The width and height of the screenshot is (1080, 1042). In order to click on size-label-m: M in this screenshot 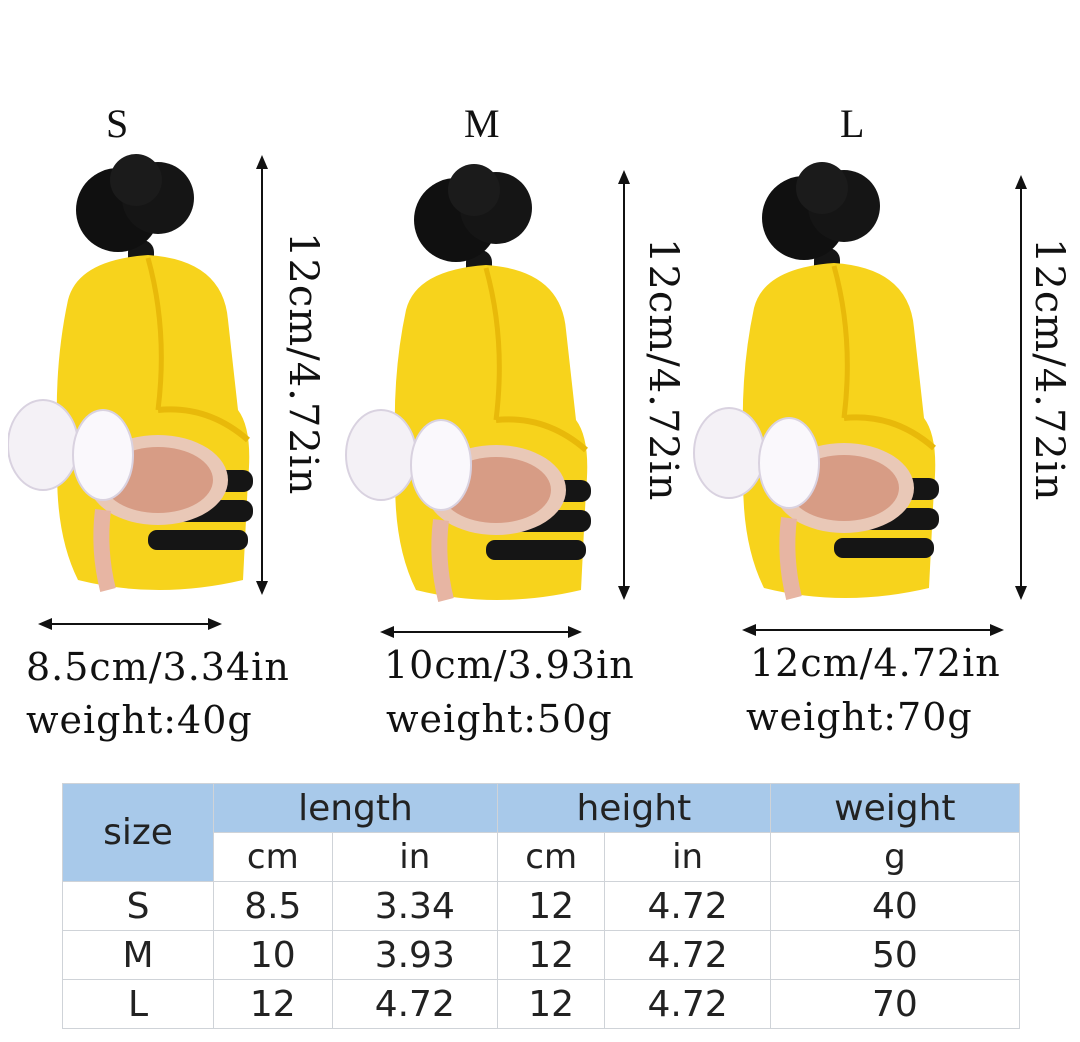, I will do `click(482, 123)`.